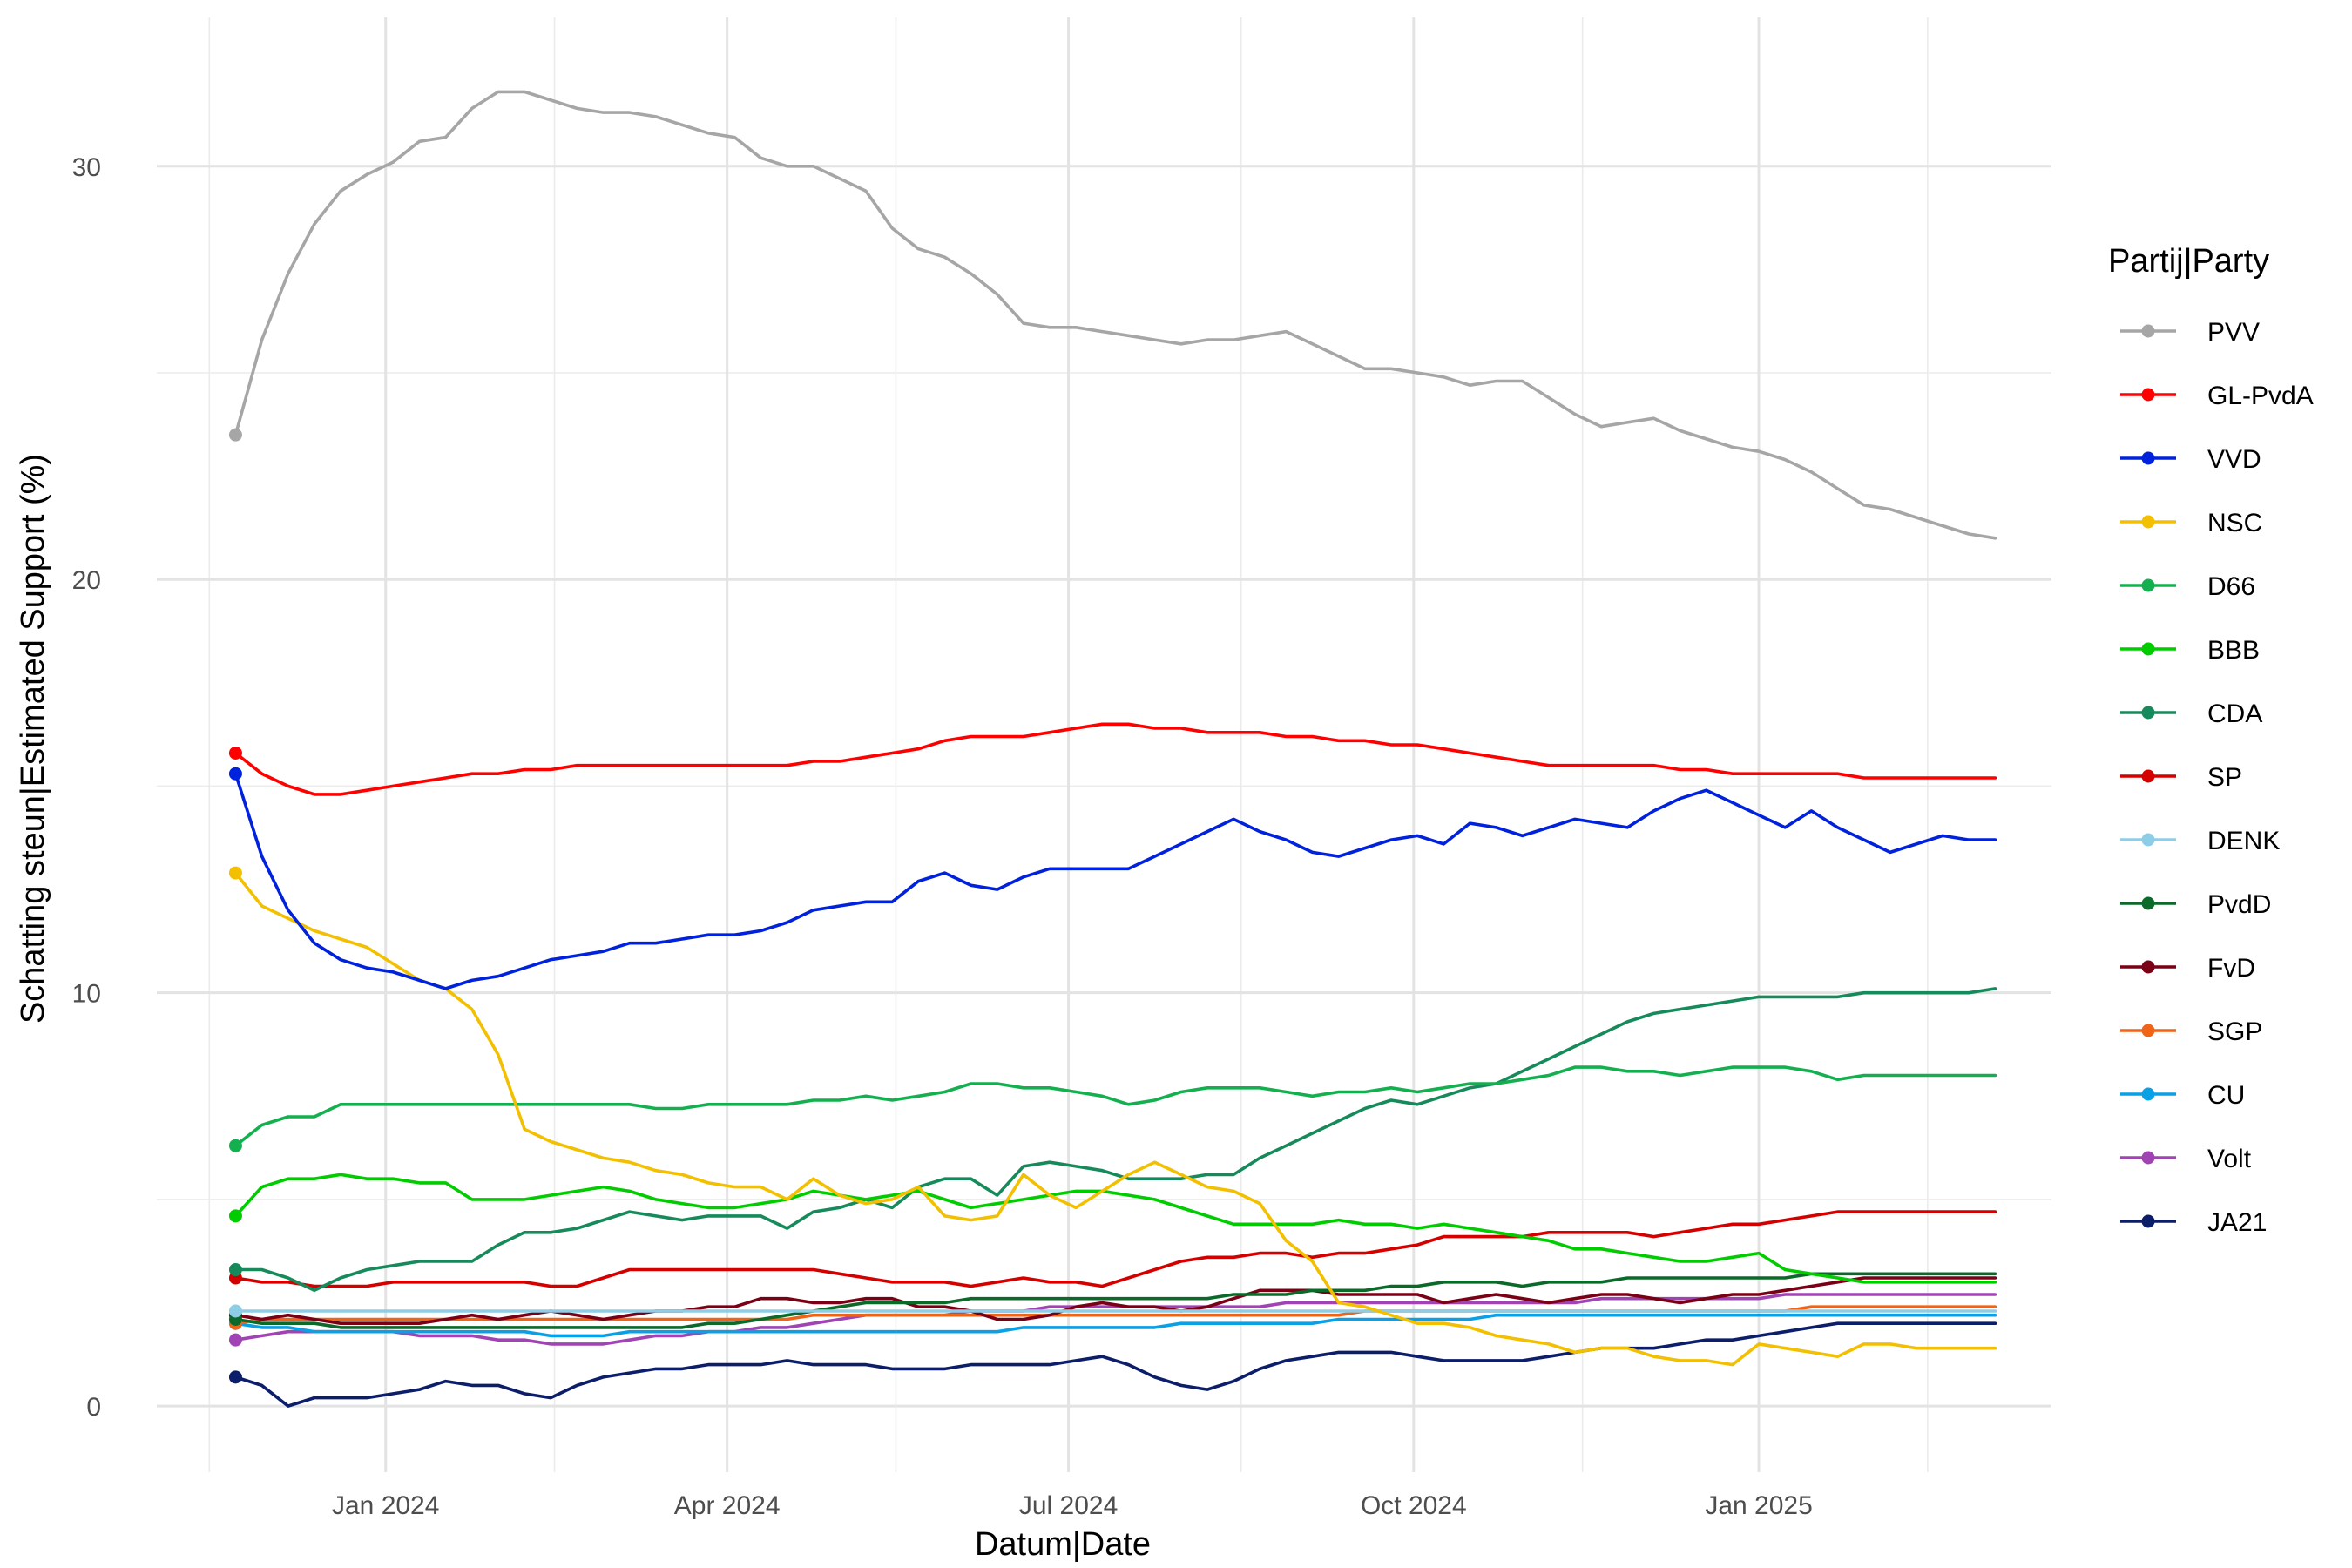  I want to click on legend-label: NSC, so click(2234, 523).